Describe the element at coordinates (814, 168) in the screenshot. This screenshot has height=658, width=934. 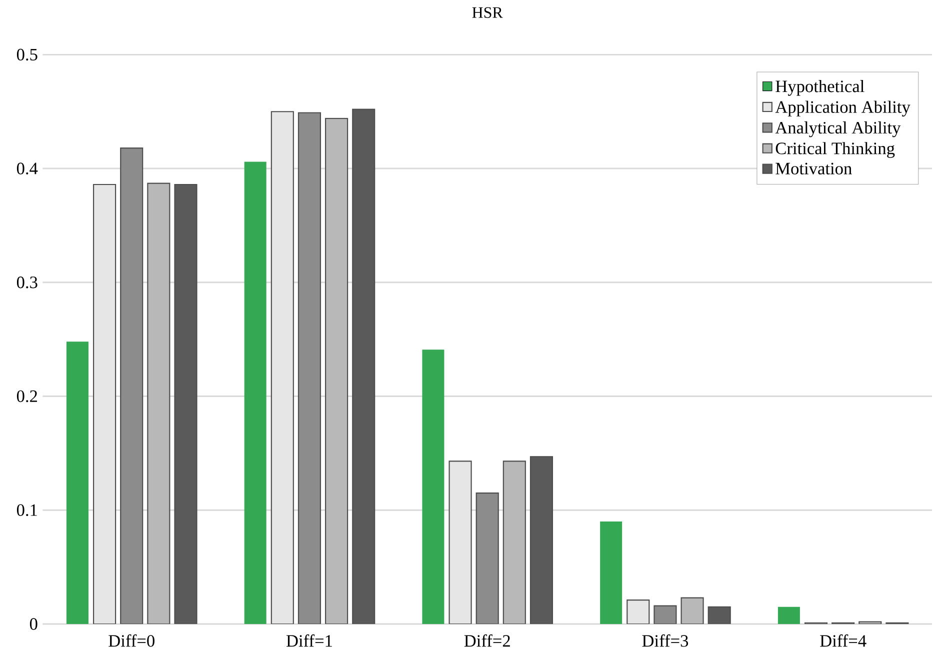
I see `legend-label: Motivation` at that location.